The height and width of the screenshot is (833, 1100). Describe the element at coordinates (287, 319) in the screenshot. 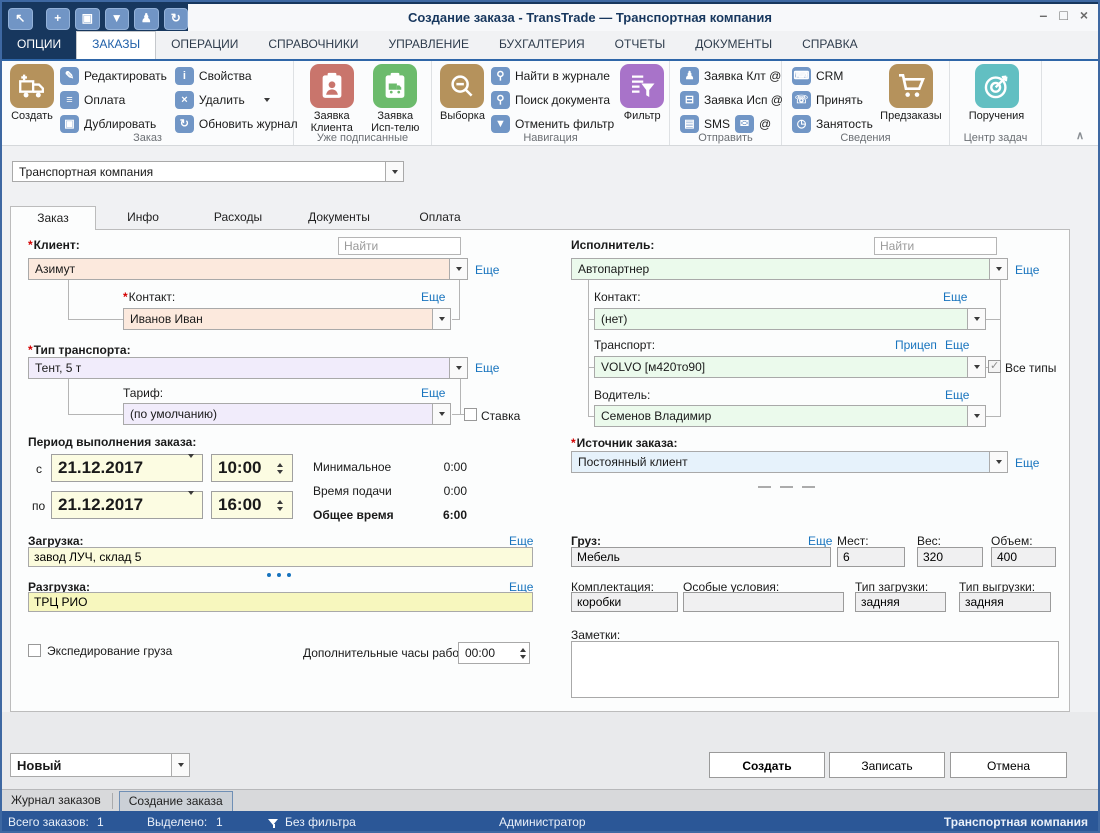

I see `client-contact-combo: Иванов Иван` at that location.